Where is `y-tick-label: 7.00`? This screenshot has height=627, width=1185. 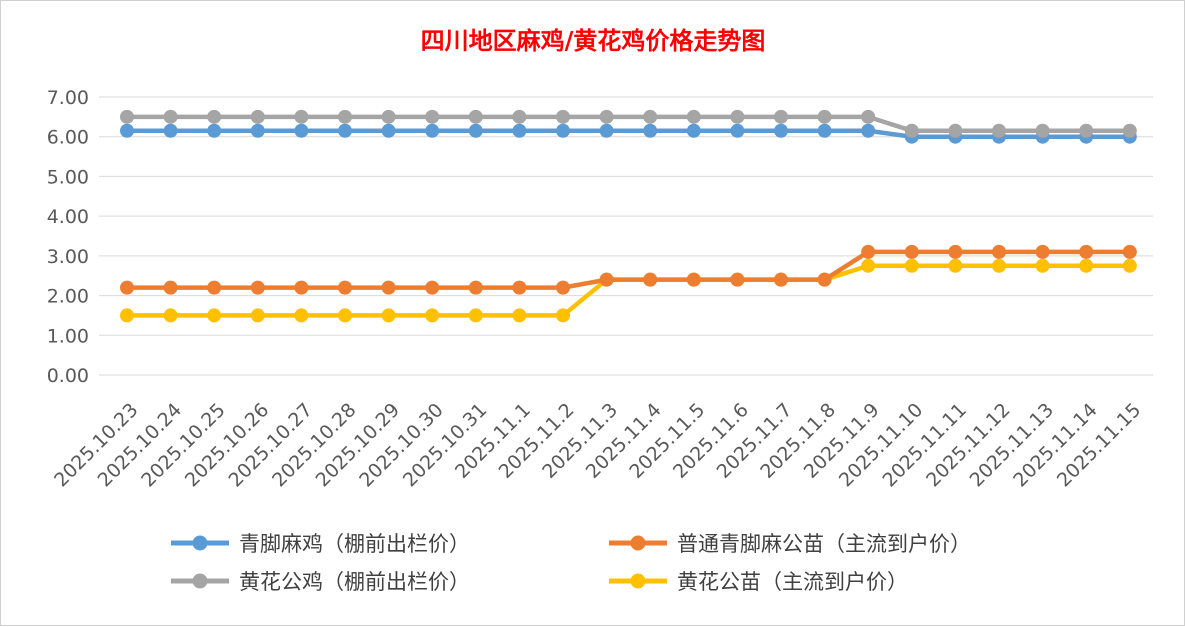 y-tick-label: 7.00 is located at coordinates (68, 98).